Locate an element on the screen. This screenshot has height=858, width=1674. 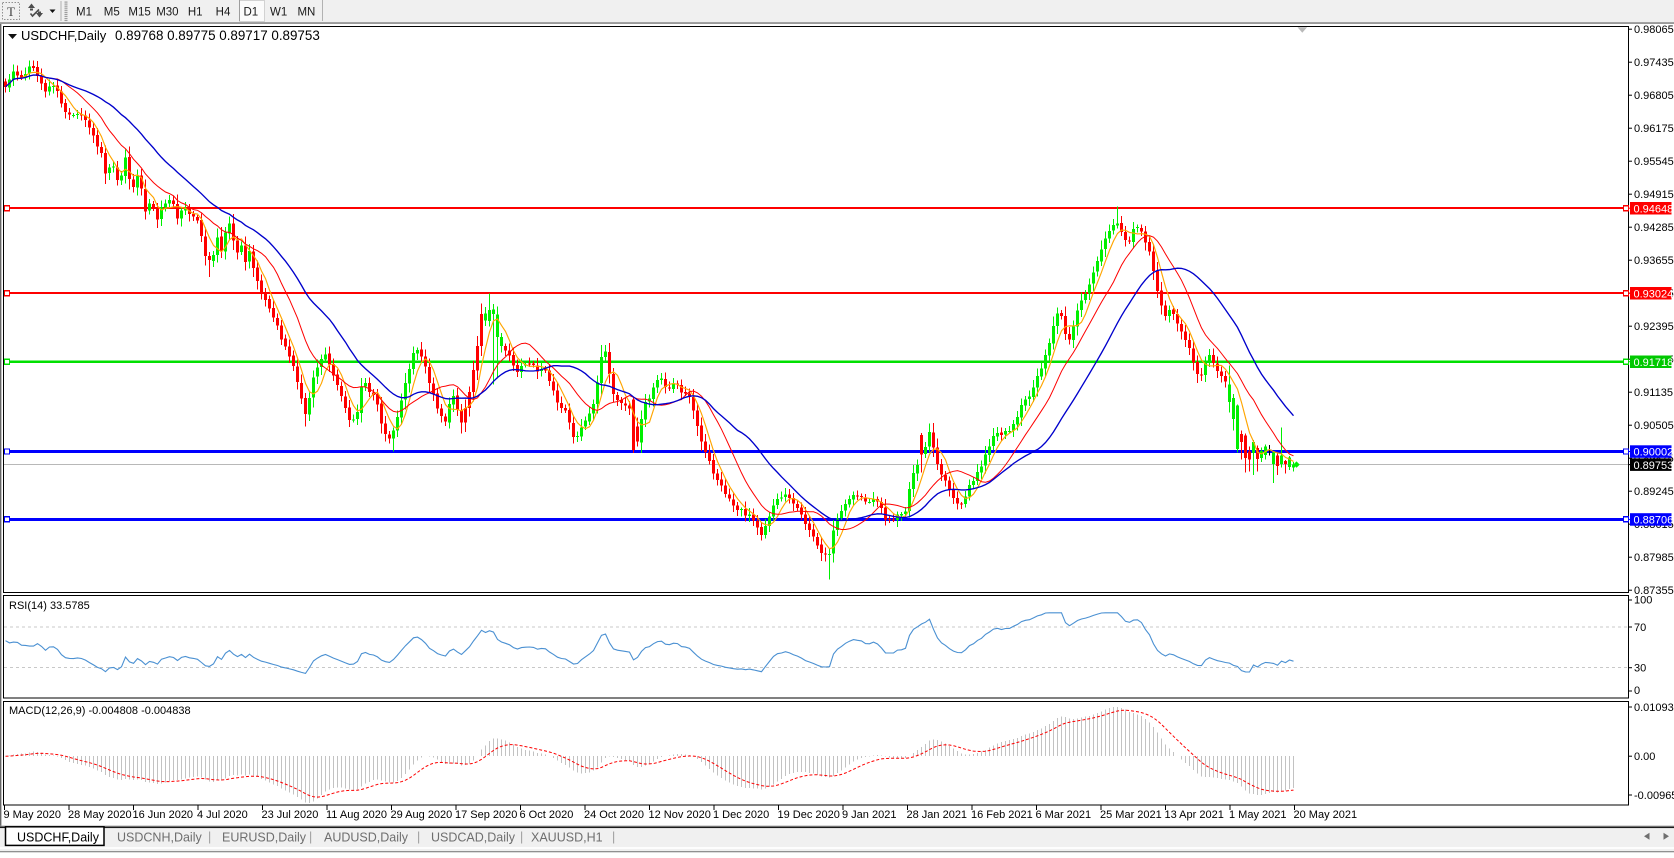
svg-text: 0.94915 is located at coordinates (1654, 195).